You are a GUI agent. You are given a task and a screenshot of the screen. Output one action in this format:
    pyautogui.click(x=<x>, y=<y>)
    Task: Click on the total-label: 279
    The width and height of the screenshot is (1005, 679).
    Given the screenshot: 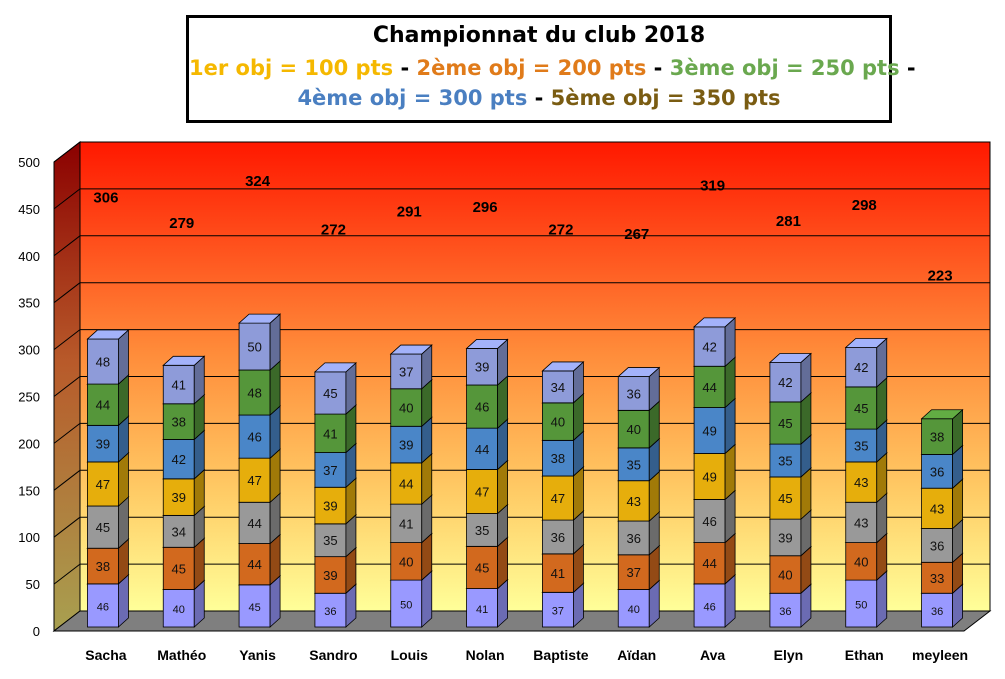 What is the action you would take?
    pyautogui.click(x=181, y=223)
    